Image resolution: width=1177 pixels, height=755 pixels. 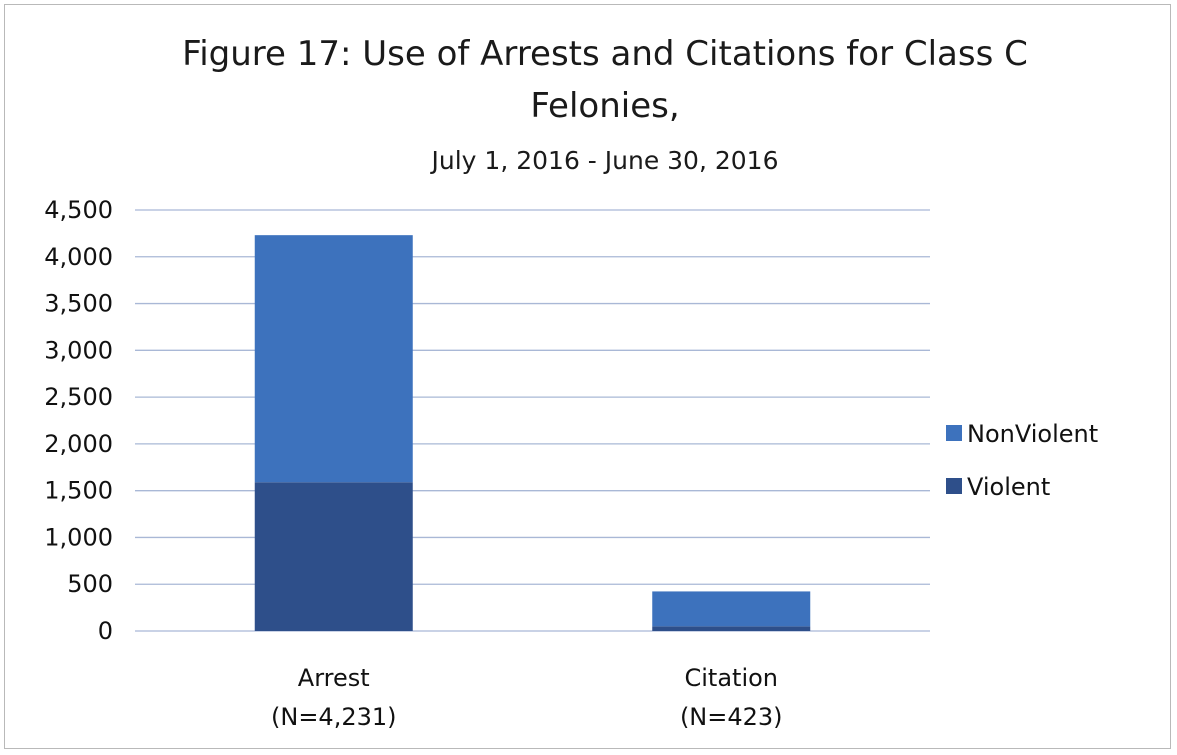 What do you see at coordinates (527, 697) in the screenshot?
I see `x-axis-labels: Arrest (N=4,231) Citation (N=423)` at bounding box center [527, 697].